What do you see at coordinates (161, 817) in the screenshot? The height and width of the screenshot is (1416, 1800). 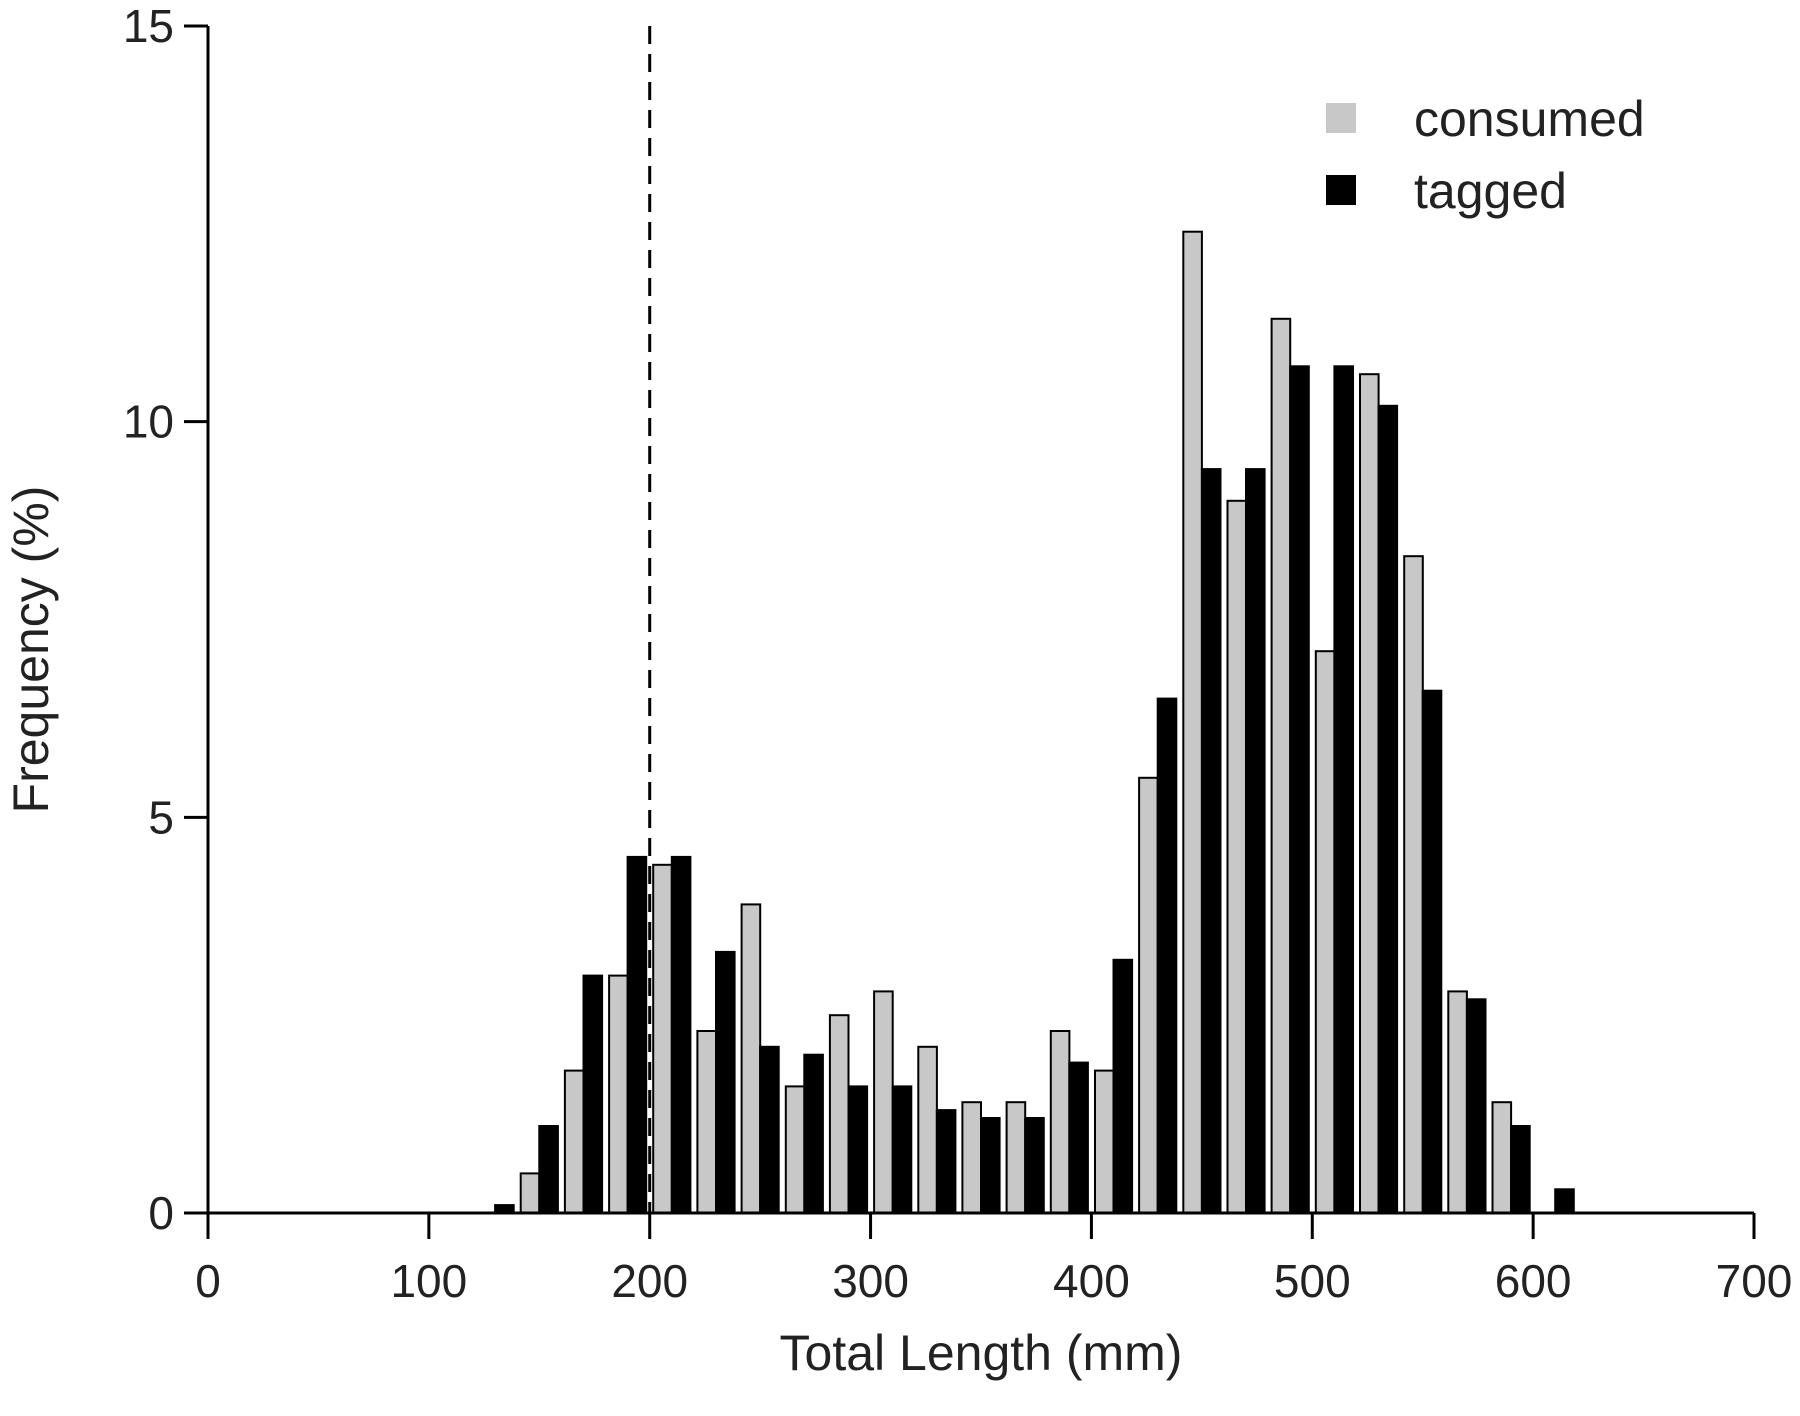 I see `y-tick-label: 5` at bounding box center [161, 817].